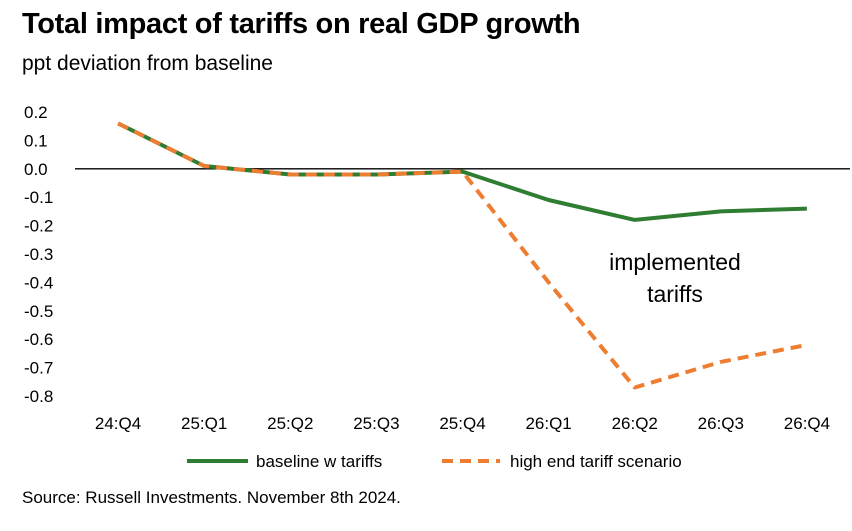 This screenshot has width=852, height=531. Describe the element at coordinates (376, 423) in the screenshot. I see `x-tick-label: 25:Q3` at that location.